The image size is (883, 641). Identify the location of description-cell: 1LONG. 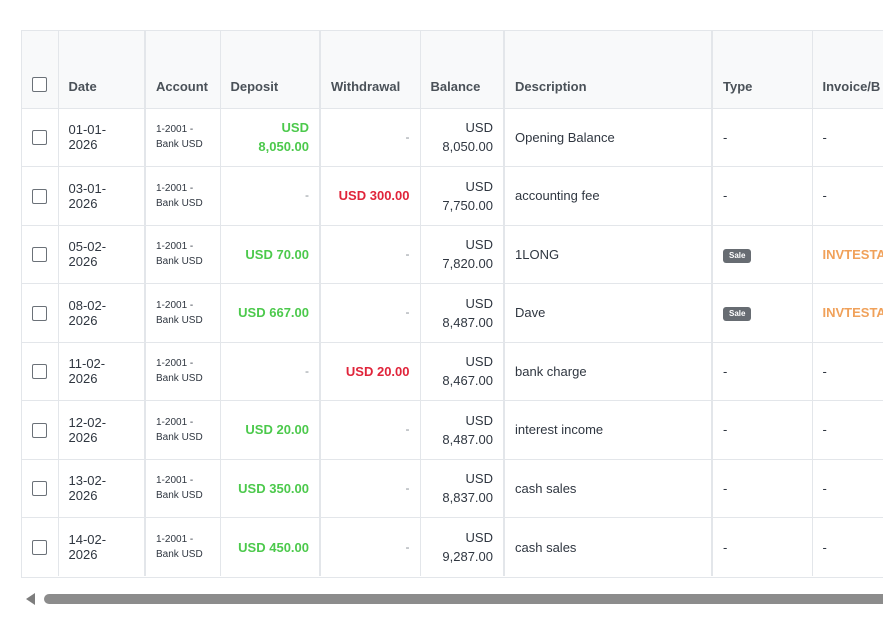
(608, 254).